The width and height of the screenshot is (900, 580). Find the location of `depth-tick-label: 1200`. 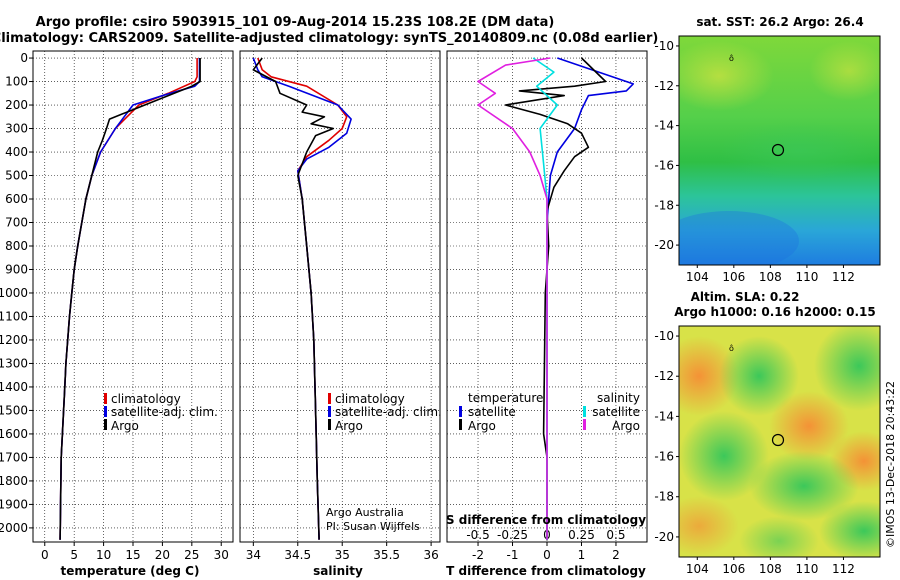

depth-tick-label: 1200 is located at coordinates (14, 340).